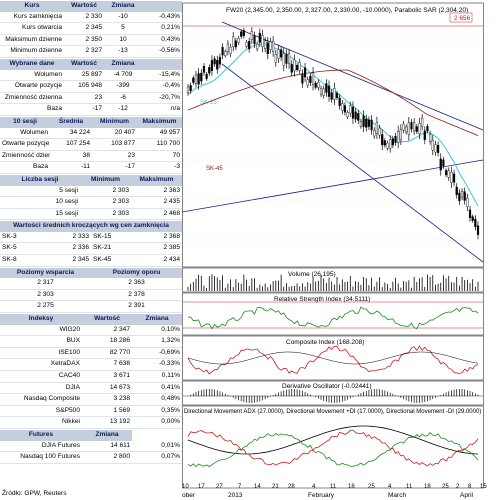 This screenshot has height=500, width=500. What do you see at coordinates (41, 434) in the screenshot?
I see `header-cell: Futures` at bounding box center [41, 434].